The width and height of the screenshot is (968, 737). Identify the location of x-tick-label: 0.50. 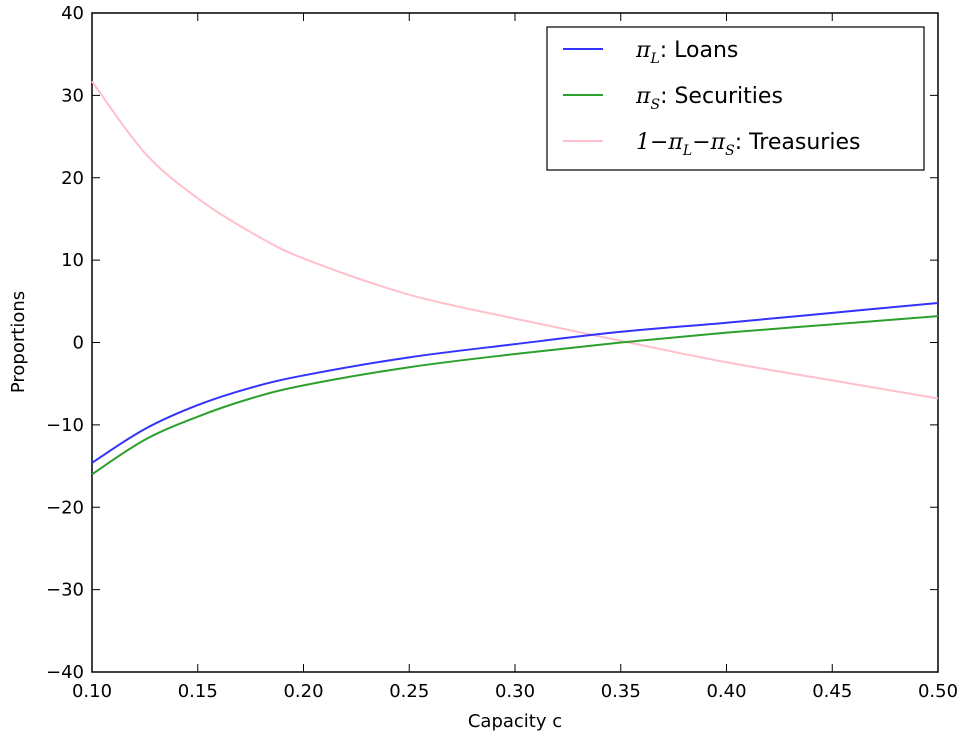
(938, 691).